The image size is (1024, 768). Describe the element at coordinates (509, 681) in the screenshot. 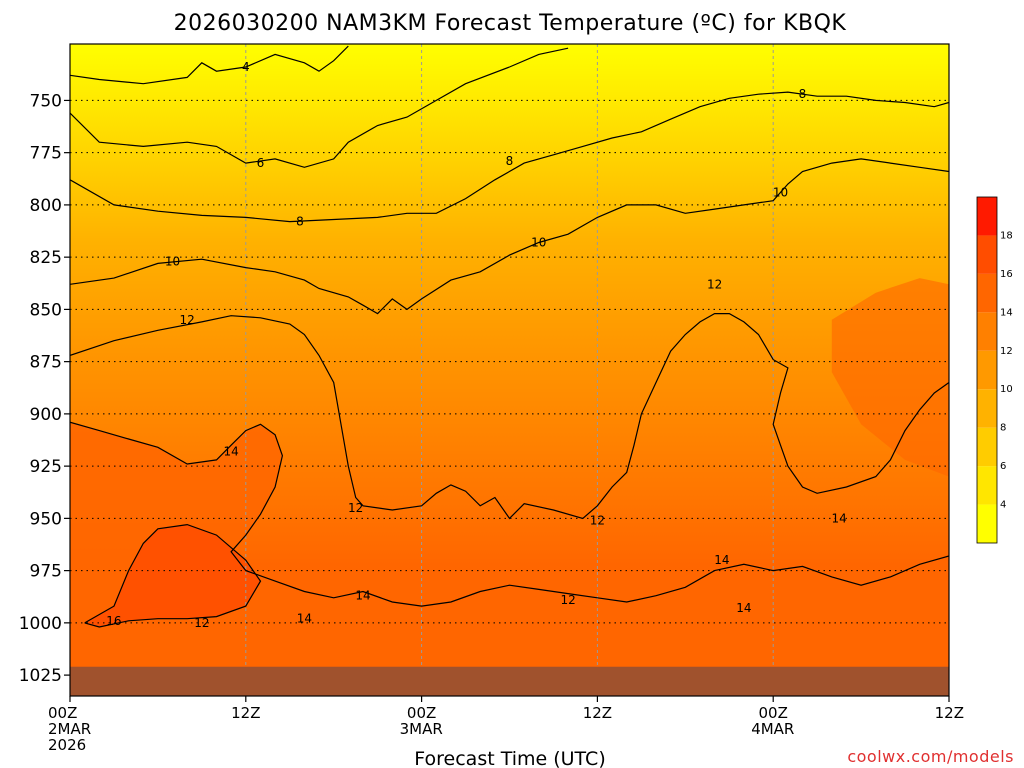

I see `ground-band` at that location.